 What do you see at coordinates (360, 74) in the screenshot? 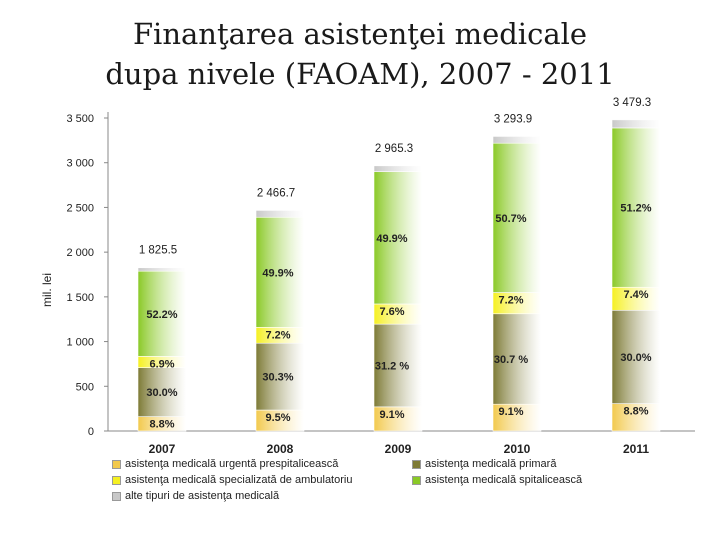
I see `chart-title-line-2: dupa nivele (FAOAM), 2007 - 2011` at bounding box center [360, 74].